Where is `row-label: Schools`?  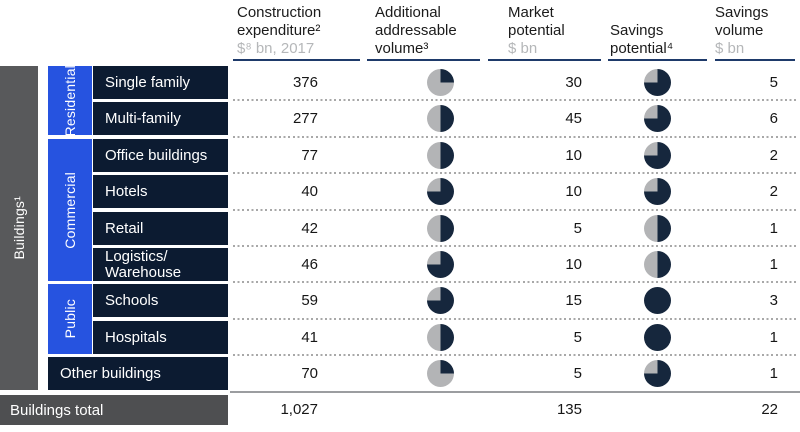
row-label: Schools is located at coordinates (160, 300).